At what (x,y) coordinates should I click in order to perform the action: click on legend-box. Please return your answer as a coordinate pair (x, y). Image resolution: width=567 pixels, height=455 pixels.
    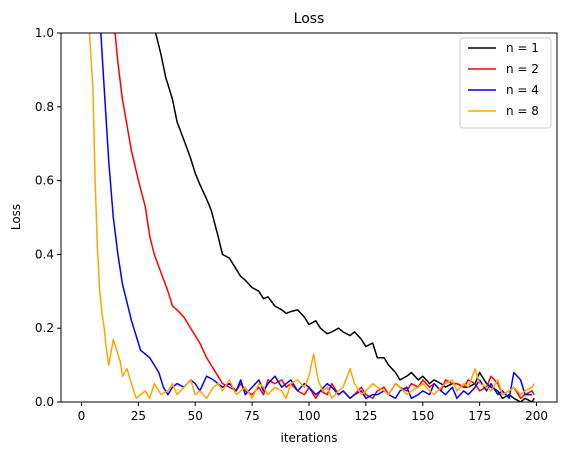
    Looking at the image, I should click on (505, 83).